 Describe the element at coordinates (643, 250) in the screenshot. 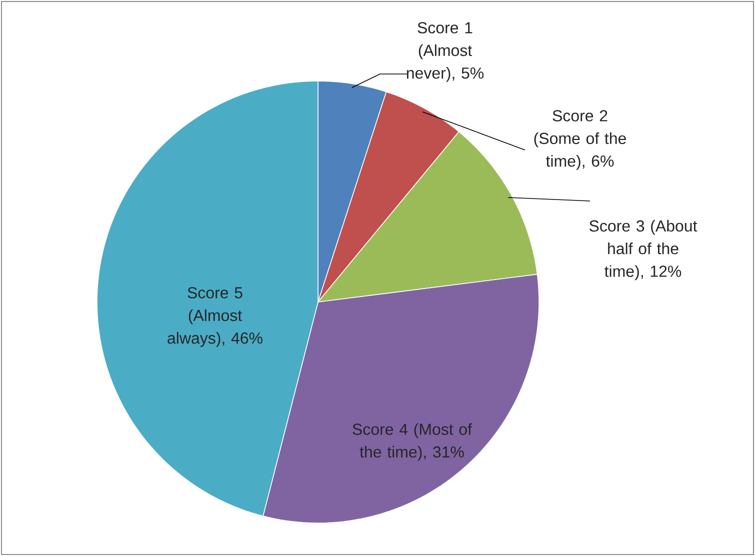

I see `slice-label: Score 3 (About half of the time), 12%` at that location.